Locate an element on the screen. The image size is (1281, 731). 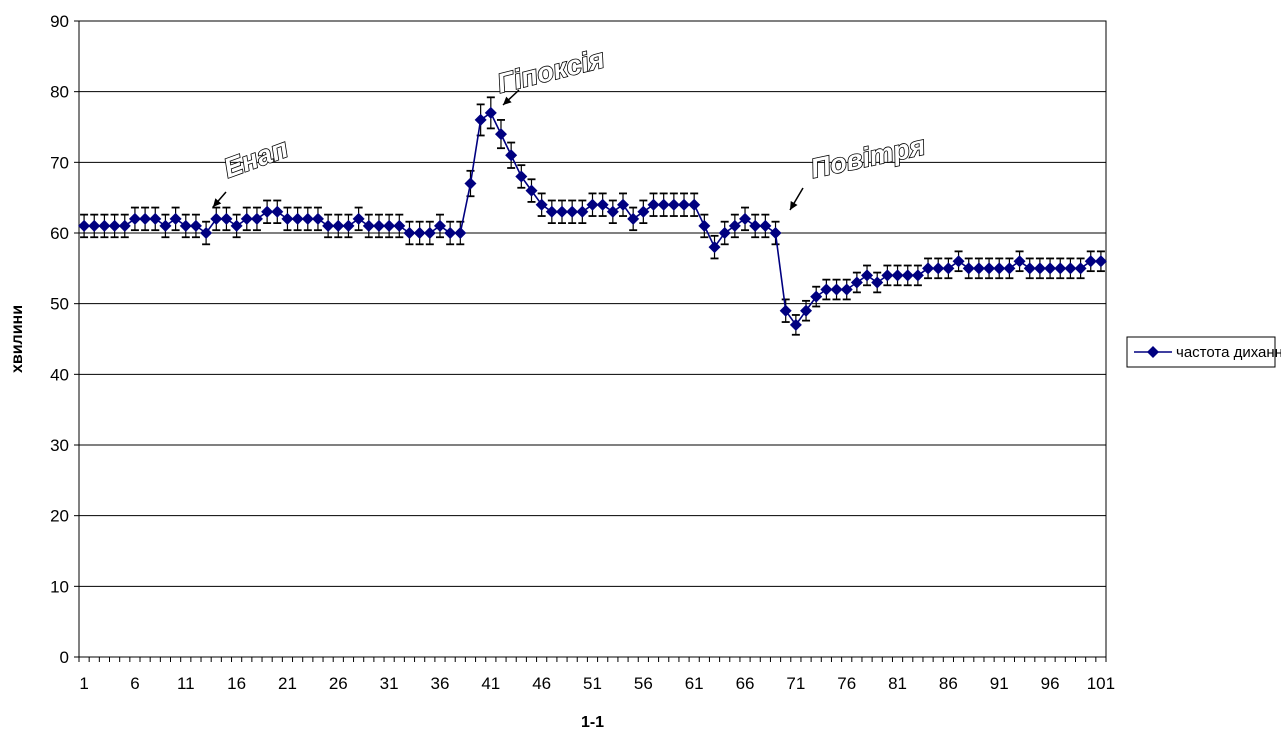
y-axis-title: хвилини is located at coordinates (17, 339).